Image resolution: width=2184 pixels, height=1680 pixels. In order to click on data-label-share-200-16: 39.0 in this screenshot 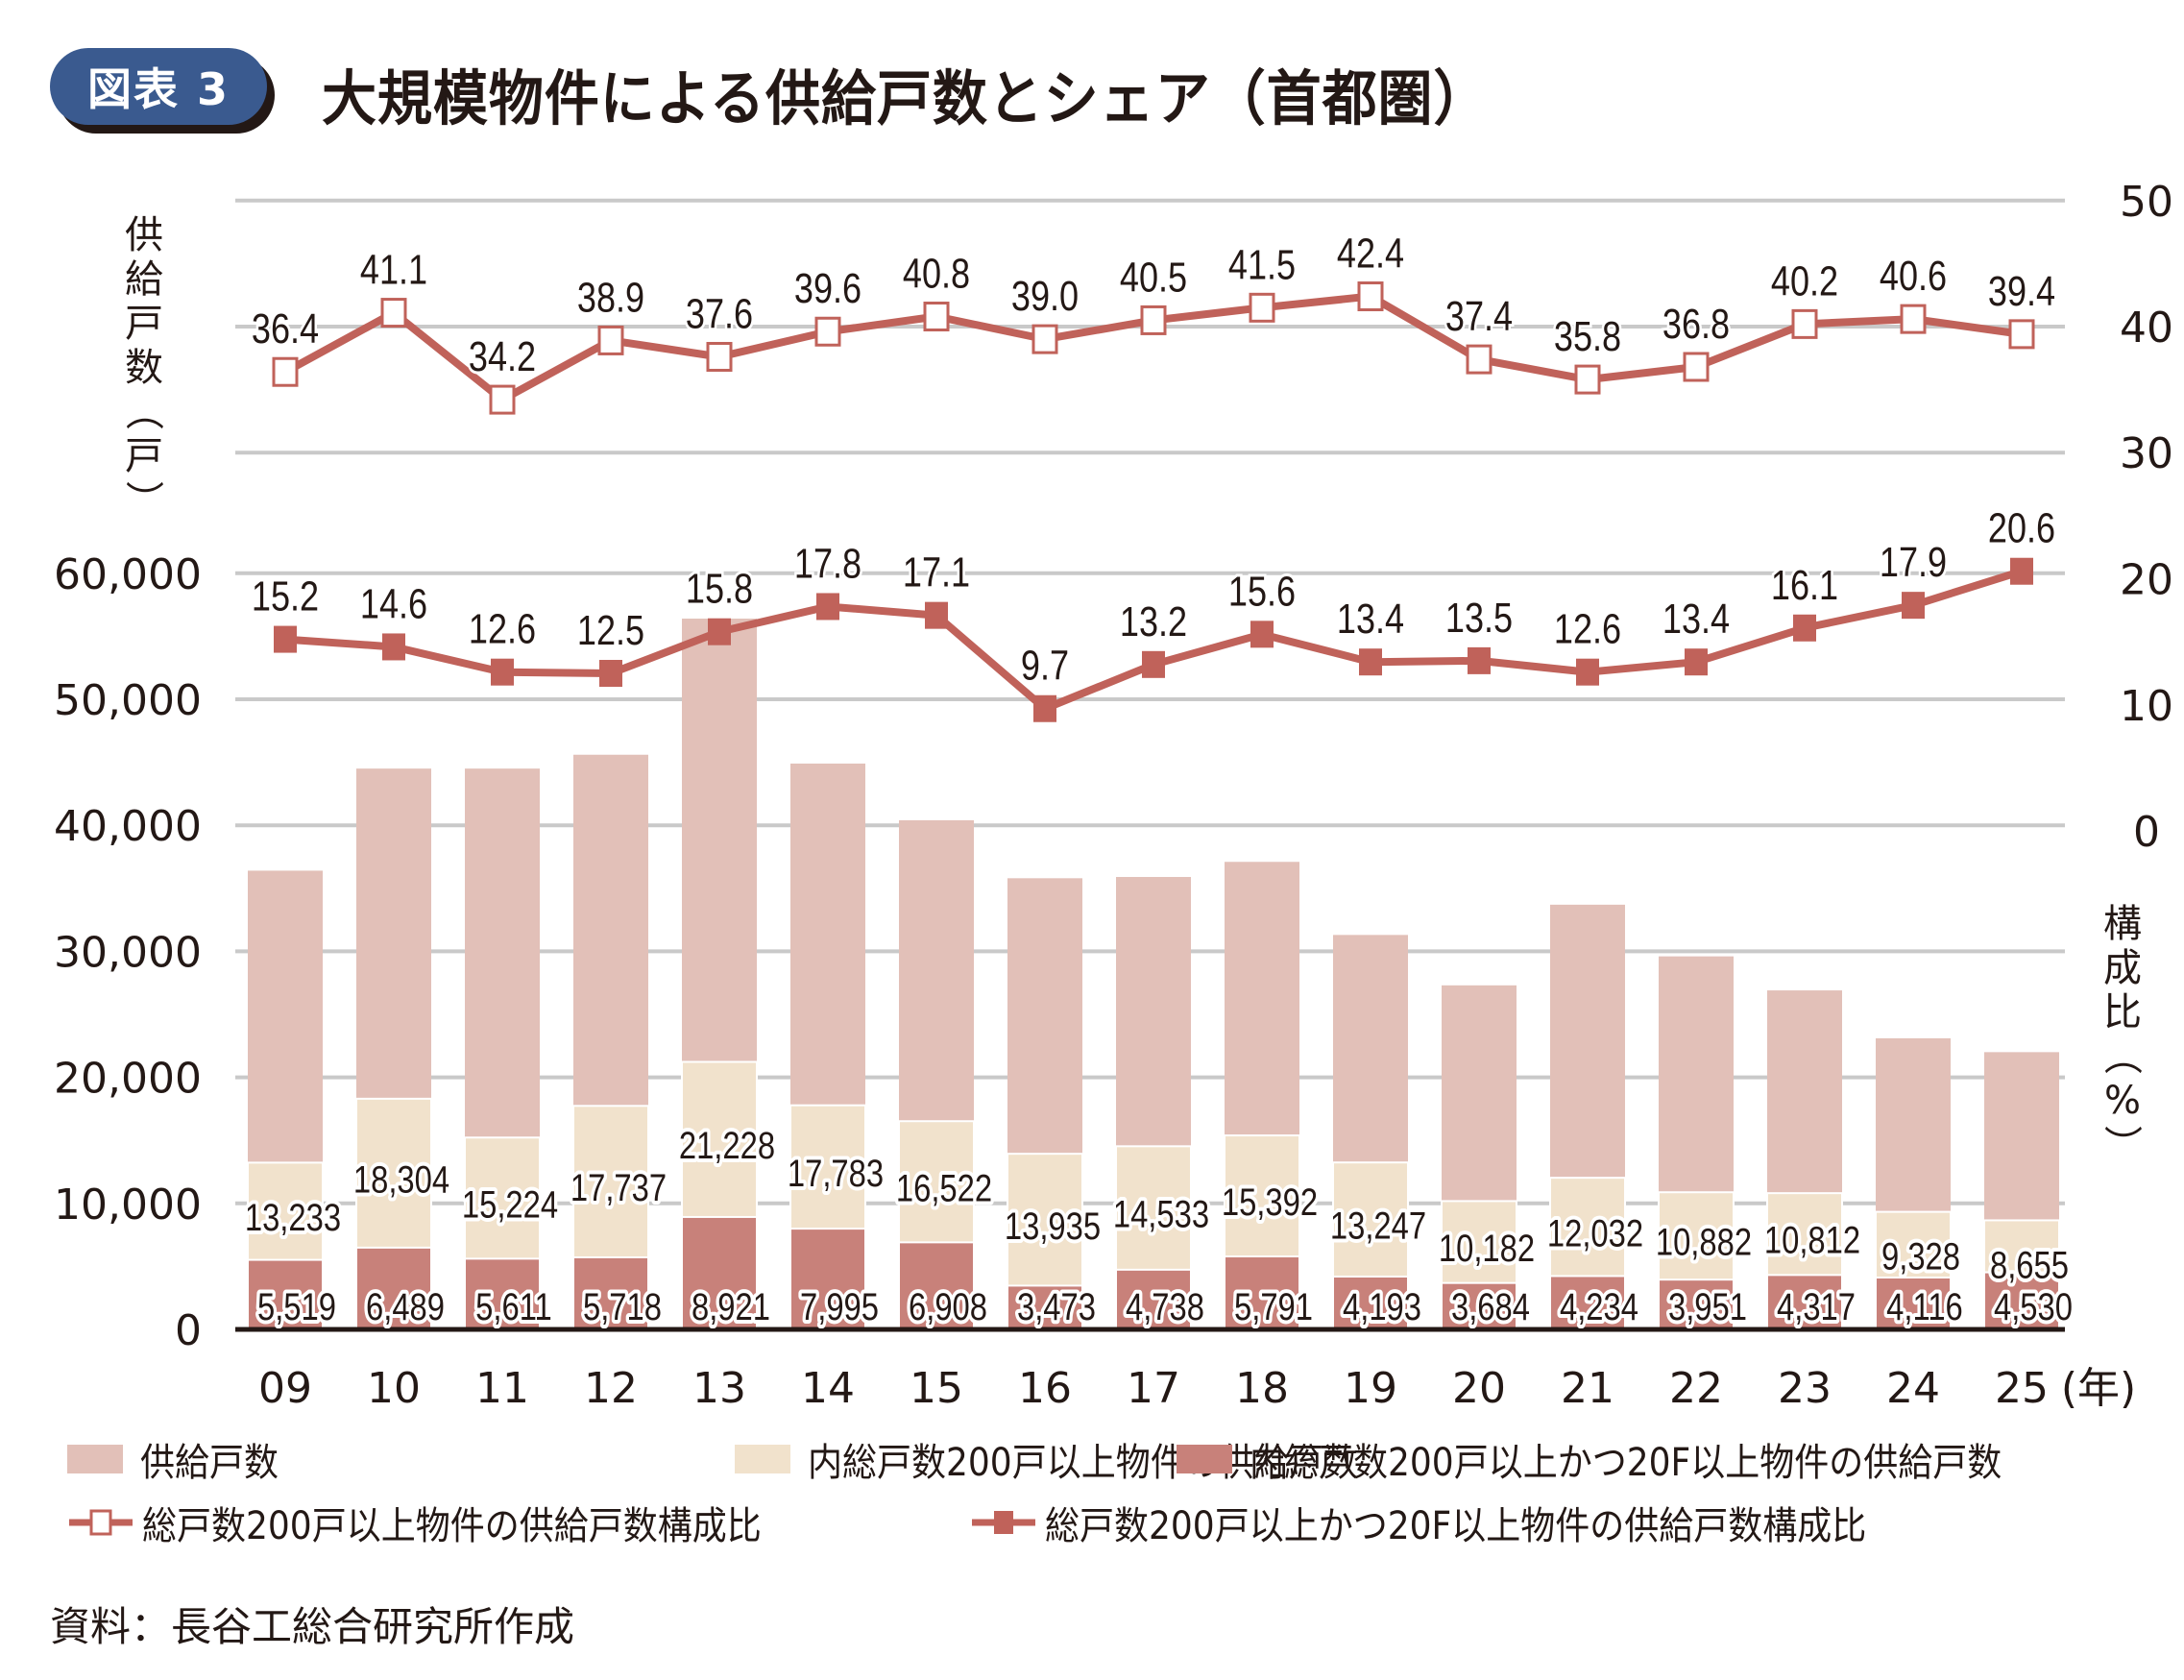, I will do `click(1045, 296)`.